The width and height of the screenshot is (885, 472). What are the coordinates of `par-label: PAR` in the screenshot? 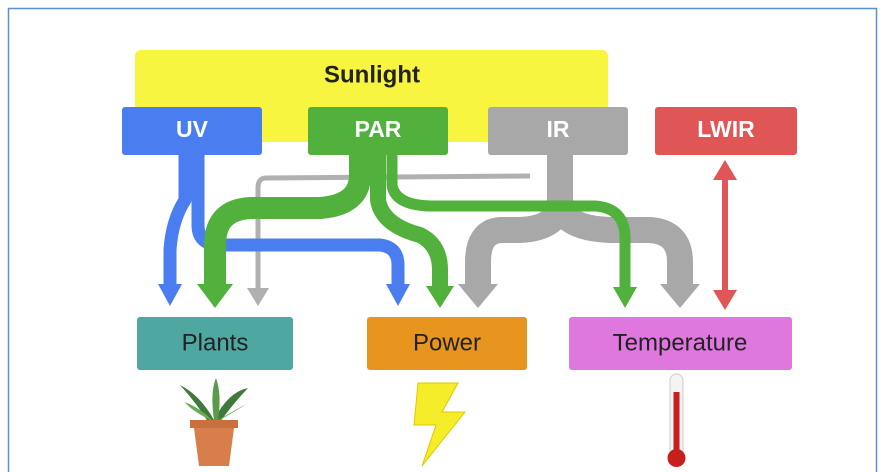 It's located at (378, 129).